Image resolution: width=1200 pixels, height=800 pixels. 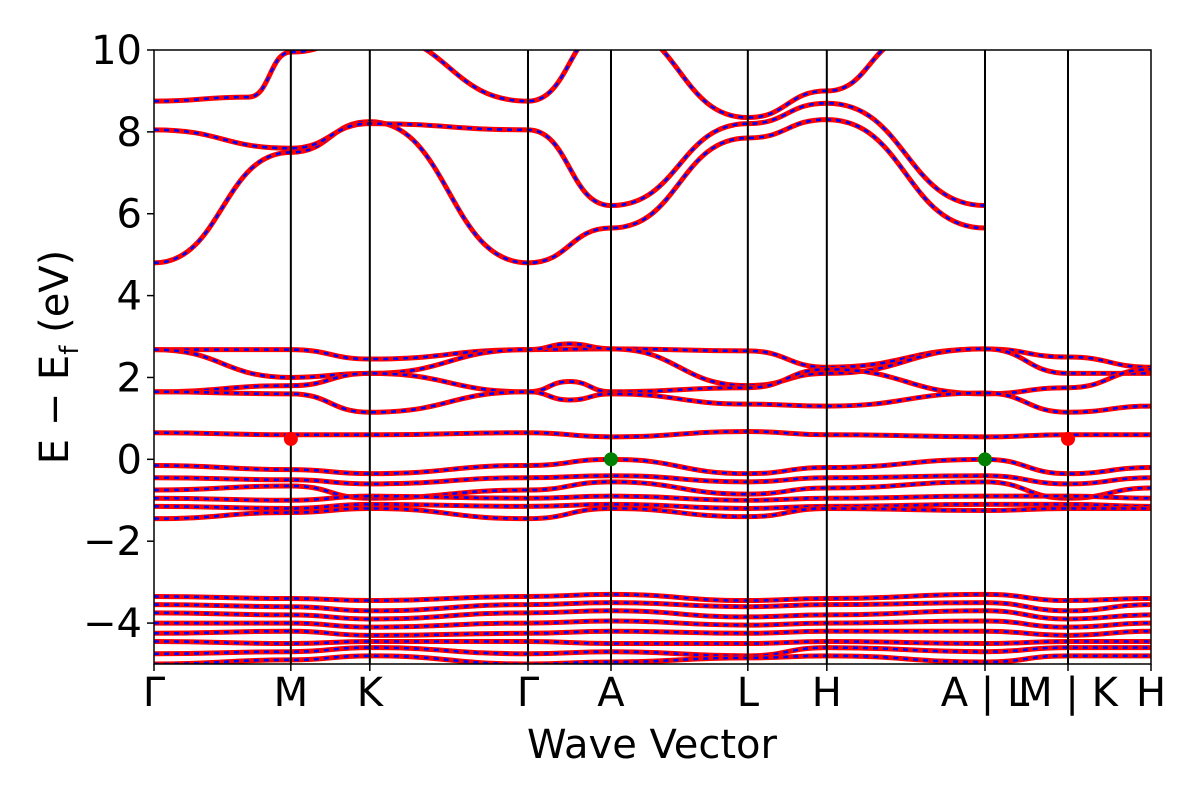 I want to click on x-tick-label-7: A | L, so click(x=985, y=693).